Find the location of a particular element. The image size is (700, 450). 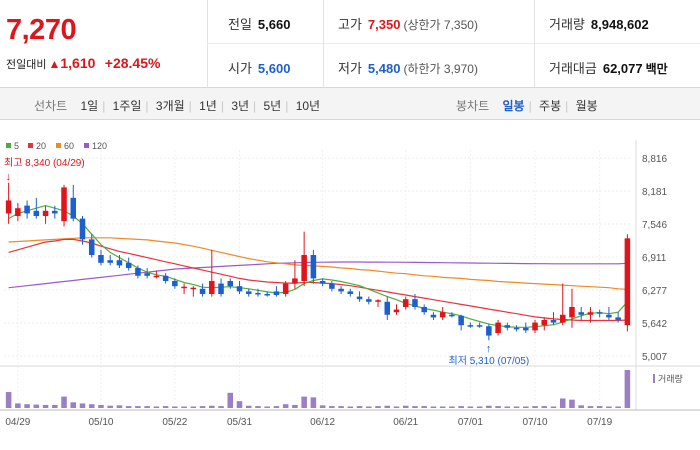

x-tick-label-3: 05/31 is located at coordinates (239, 422).